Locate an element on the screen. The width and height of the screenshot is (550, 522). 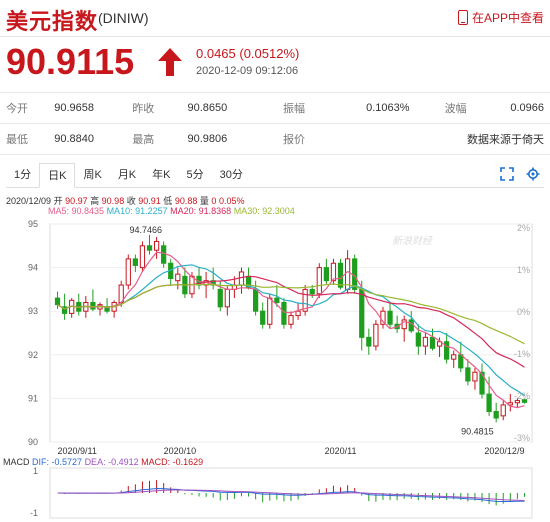
stat-label: 报价 is located at coordinates (319, 139).